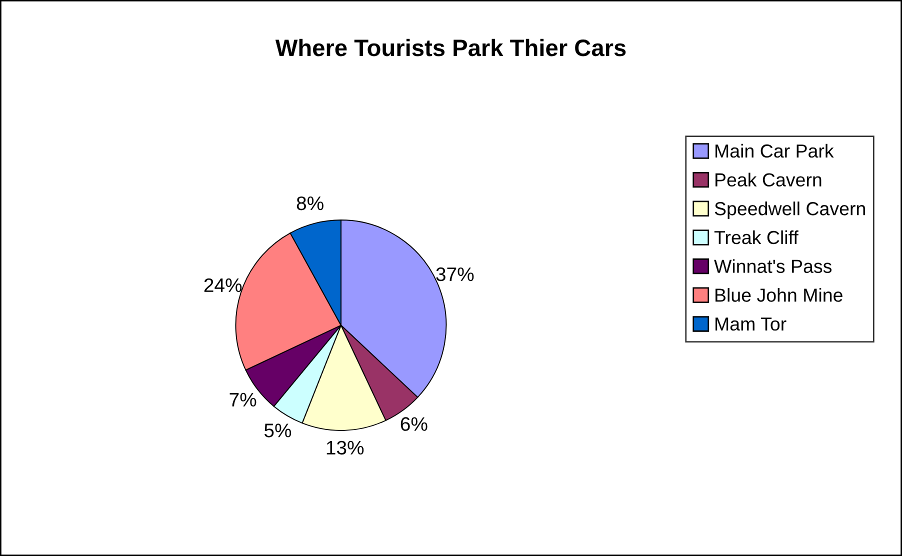  I want to click on legend-label: Blue John Mine, so click(779, 295).